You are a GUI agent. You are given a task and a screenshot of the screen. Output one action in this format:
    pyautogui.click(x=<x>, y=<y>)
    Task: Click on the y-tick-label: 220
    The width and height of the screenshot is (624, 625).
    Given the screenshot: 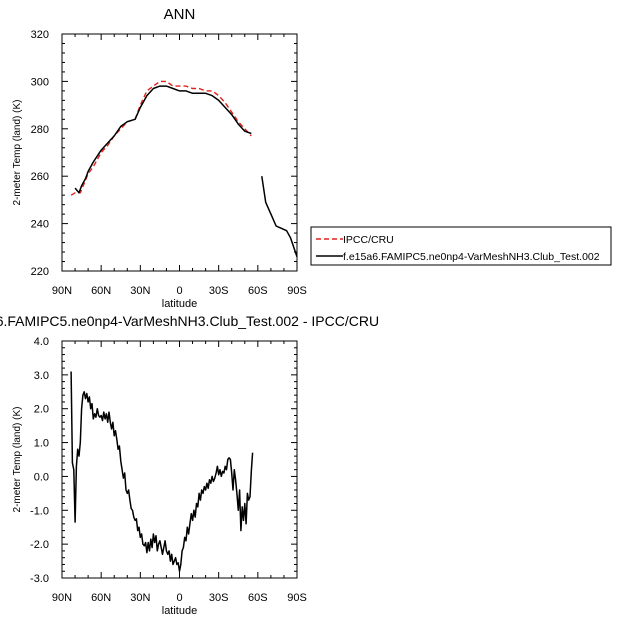 What is the action you would take?
    pyautogui.click(x=40, y=272)
    